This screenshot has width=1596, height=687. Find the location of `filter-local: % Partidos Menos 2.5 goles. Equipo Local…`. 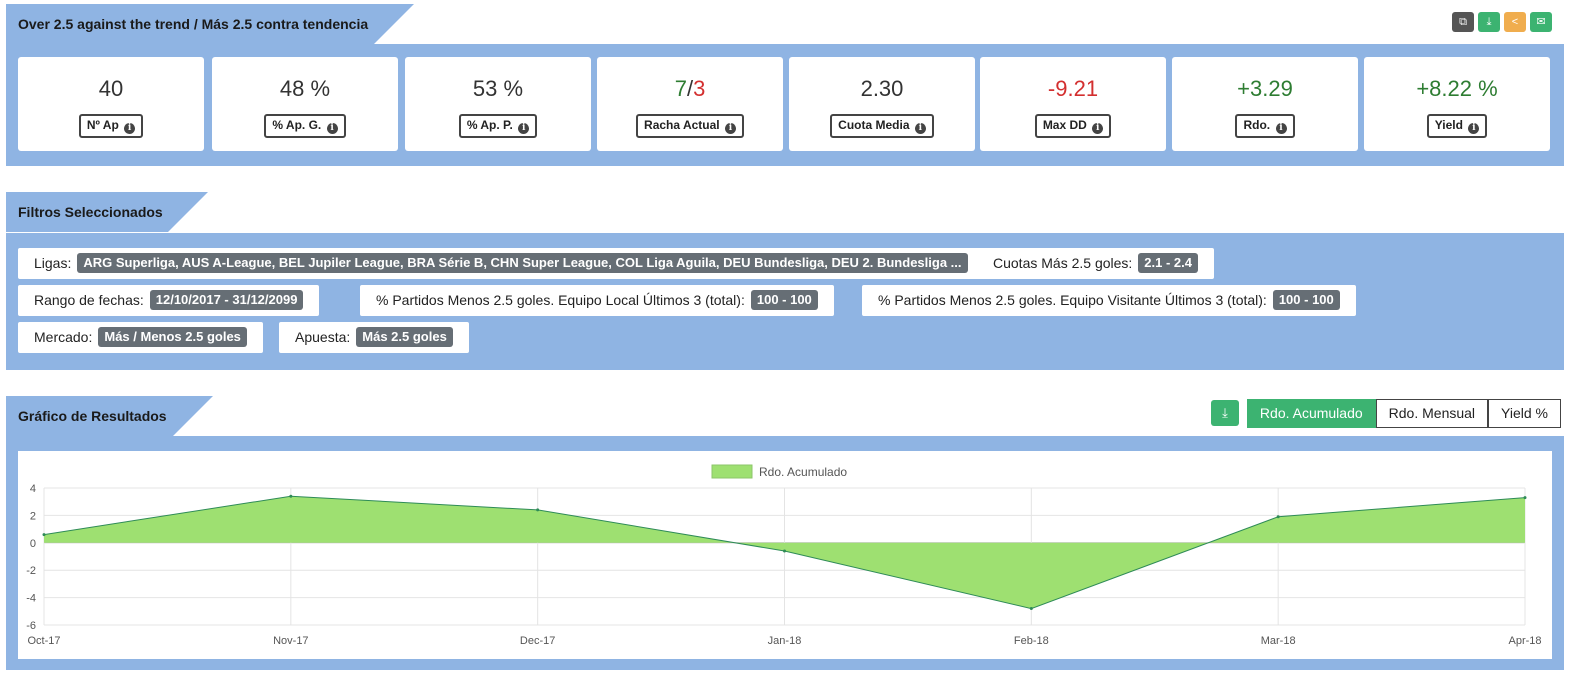

filter-local: % Partidos Menos 2.5 goles. Equipo Local… is located at coordinates (597, 300).